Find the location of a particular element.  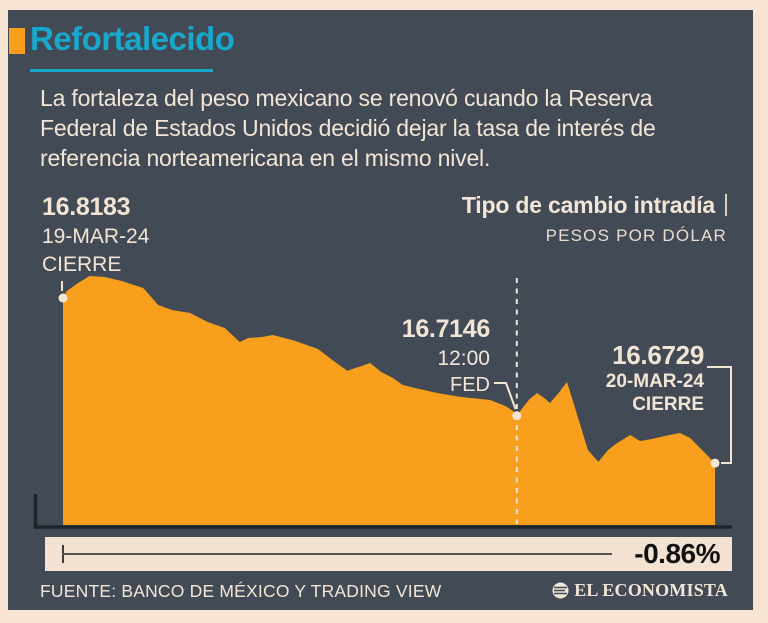

close-label: CIERRE is located at coordinates (668, 404).